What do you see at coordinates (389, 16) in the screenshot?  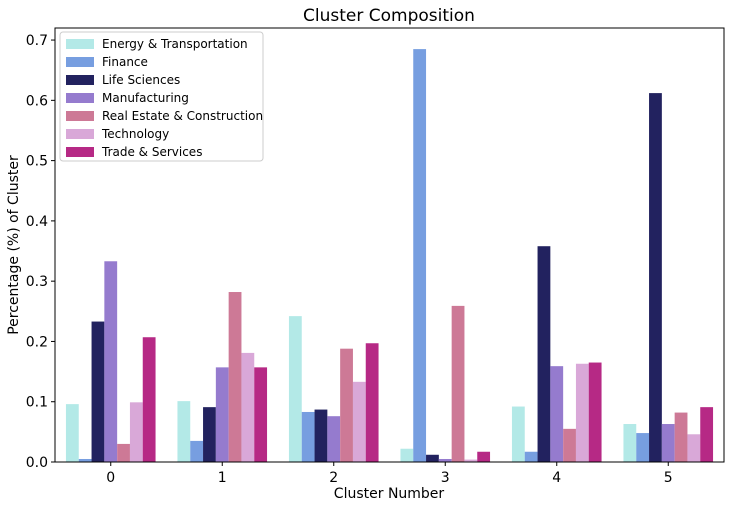 I see `chart-title: Cluster Composition` at bounding box center [389, 16].